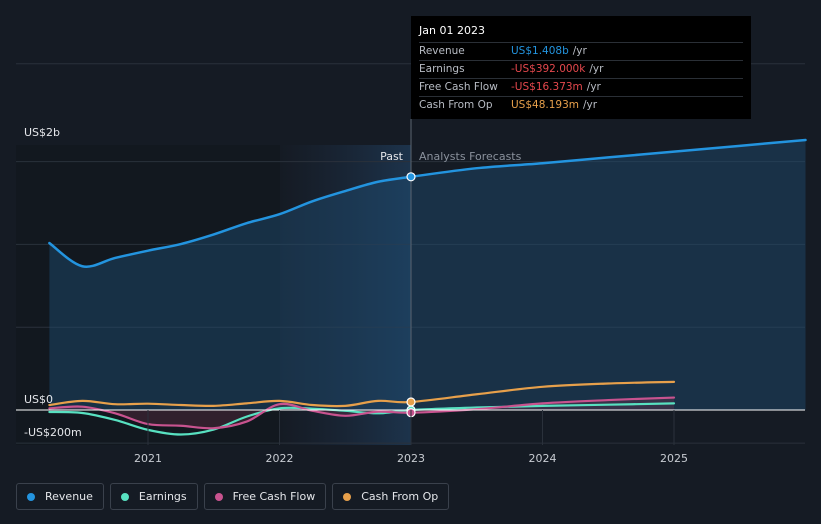 The height and width of the screenshot is (524, 821). What do you see at coordinates (392, 156) in the screenshot?
I see `past-label: Past` at bounding box center [392, 156].